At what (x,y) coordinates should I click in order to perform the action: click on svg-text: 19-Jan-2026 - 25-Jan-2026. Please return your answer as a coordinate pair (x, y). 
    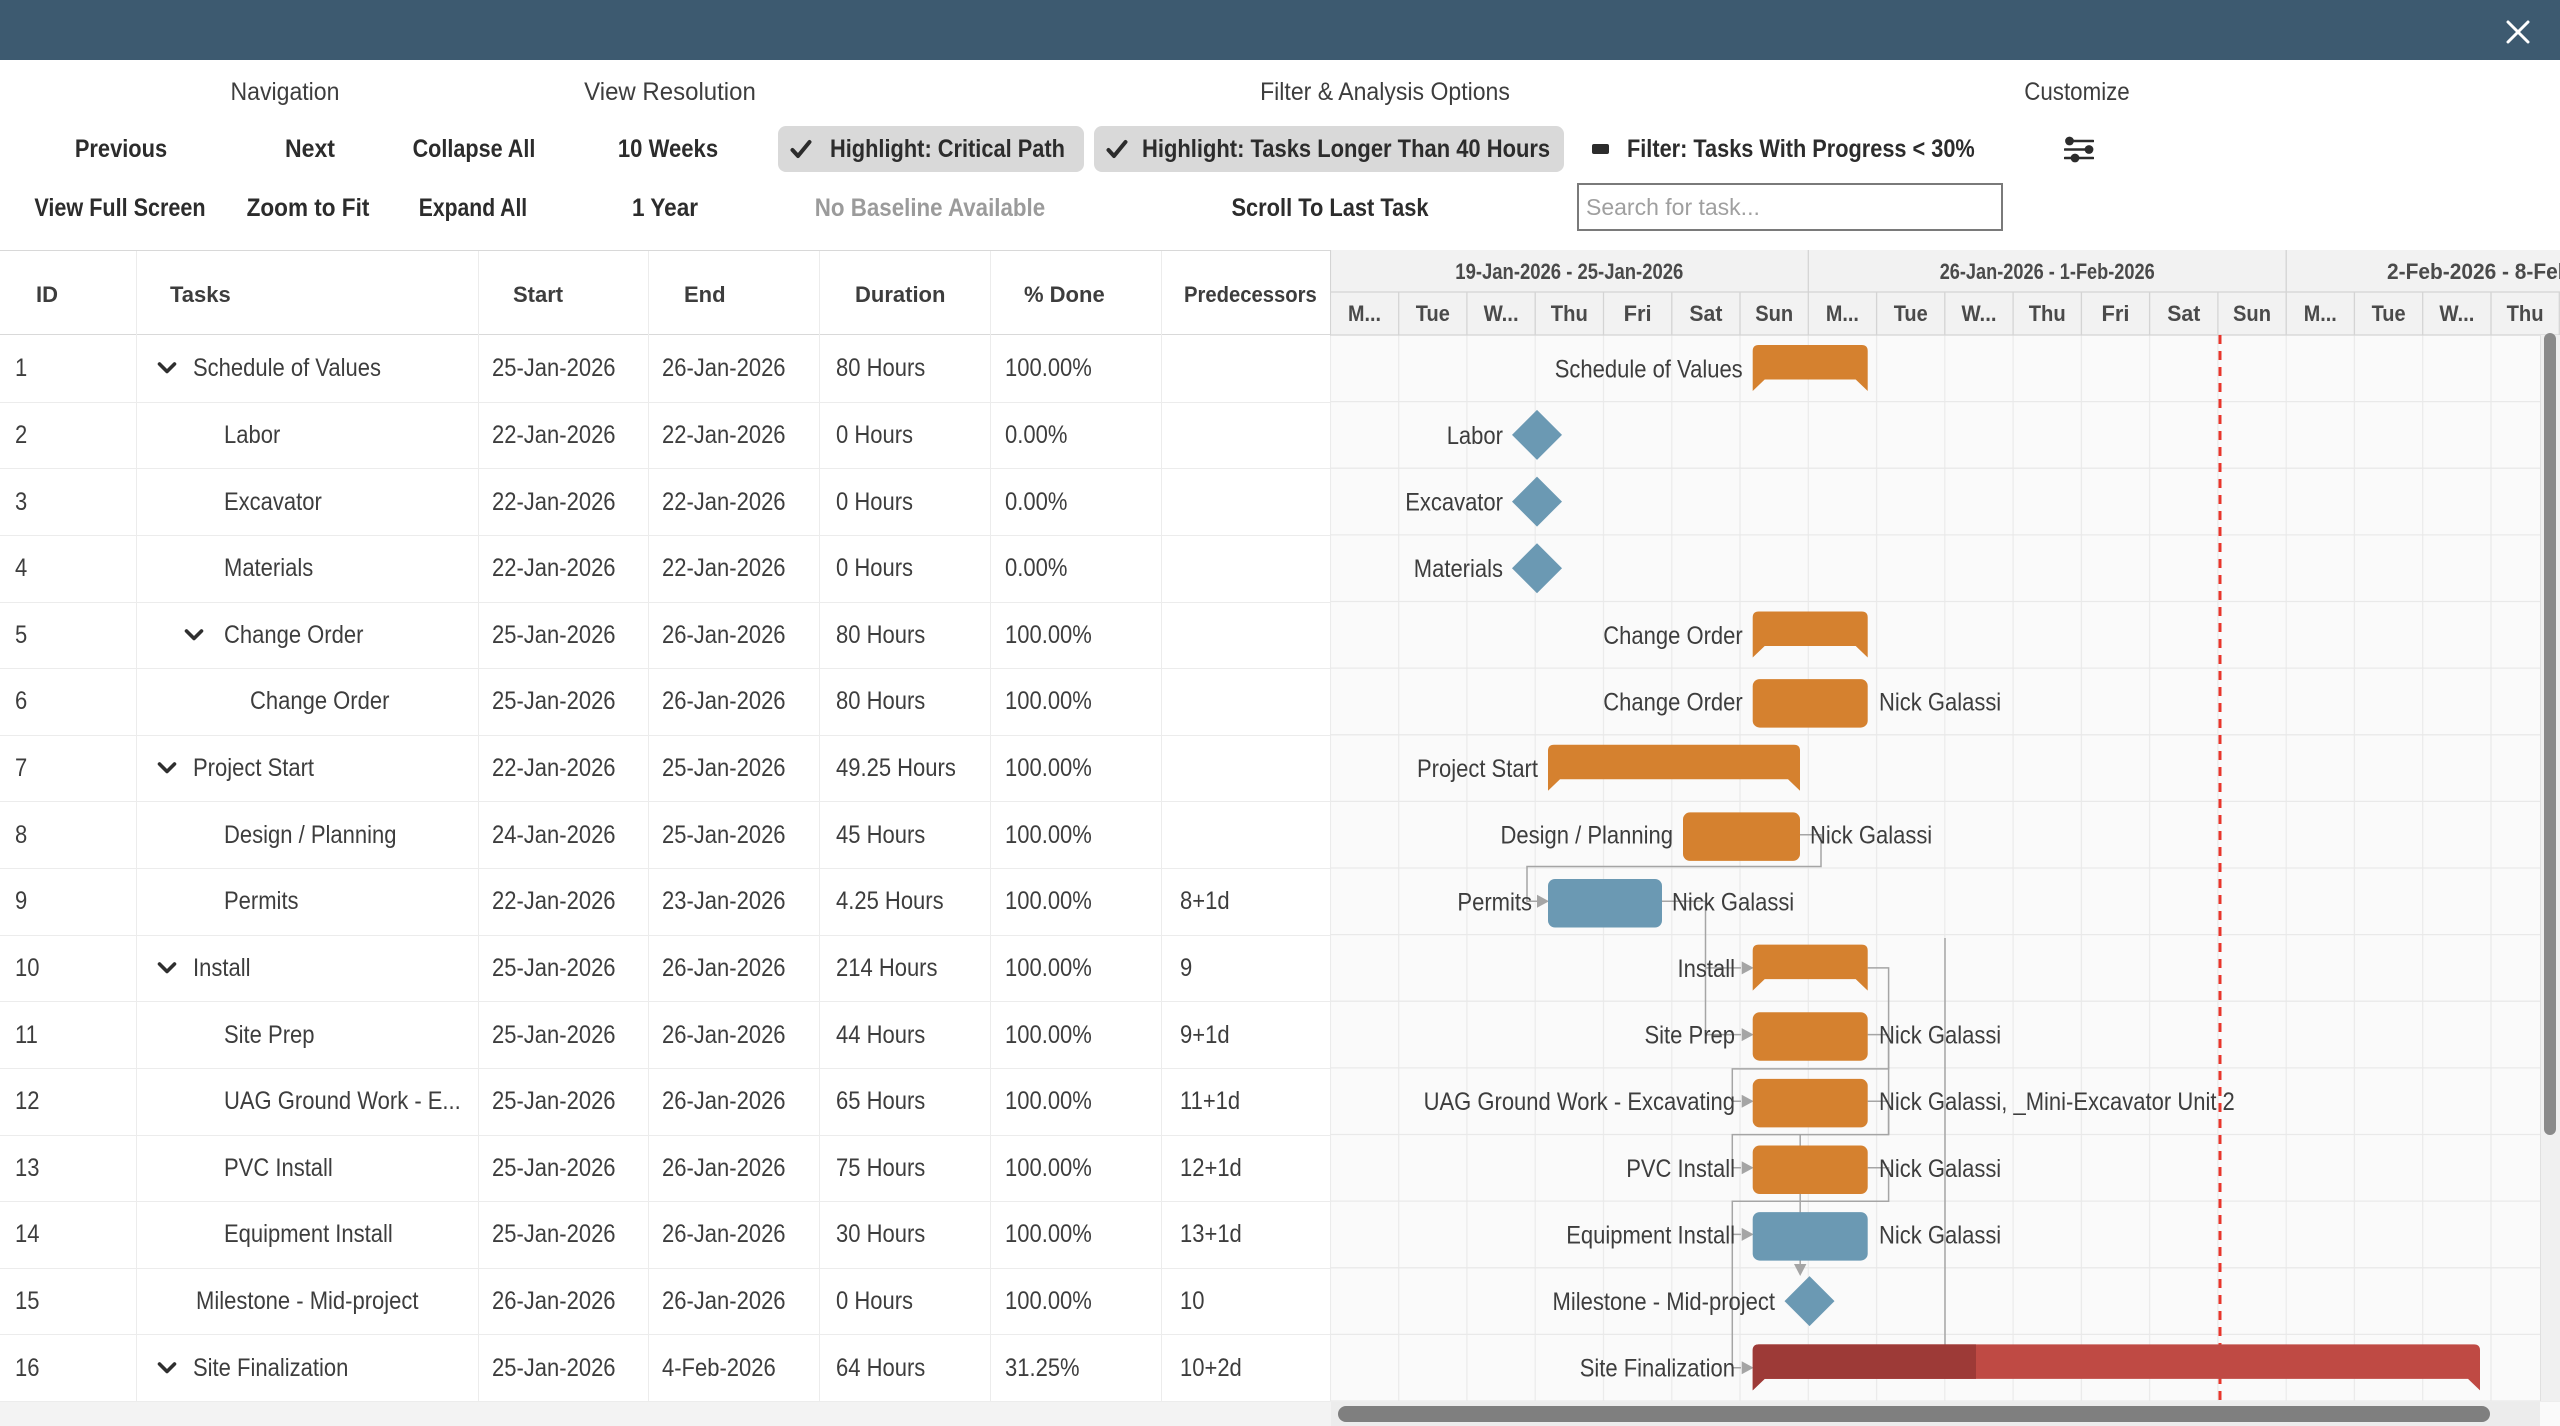
    Looking at the image, I should click on (1569, 271).